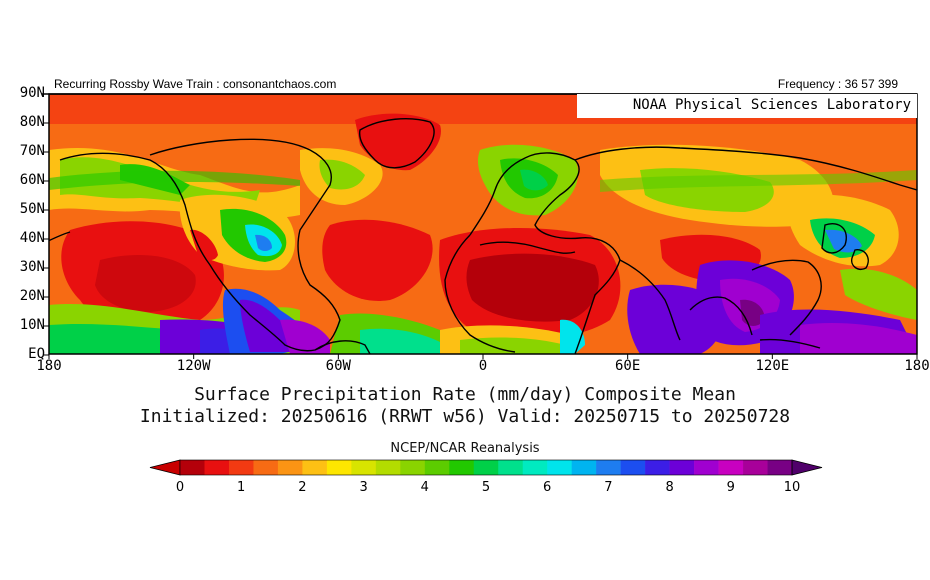 This screenshot has height=580, width=930. I want to click on latitude-label: 80N, so click(32, 122).